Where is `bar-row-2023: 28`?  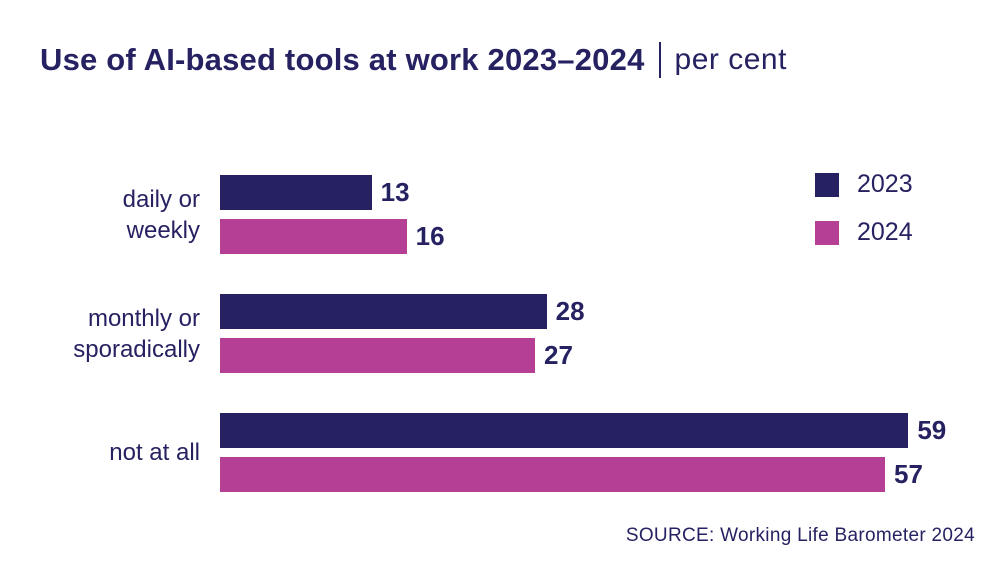 bar-row-2023: 28 is located at coordinates (570, 311).